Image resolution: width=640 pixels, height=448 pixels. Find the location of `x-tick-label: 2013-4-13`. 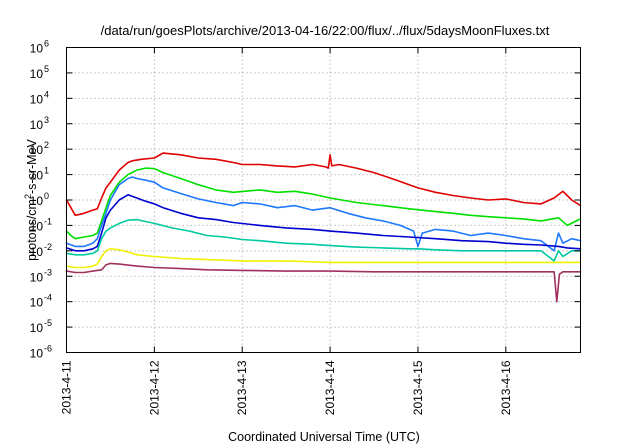

x-tick-label: 2013-4-13 is located at coordinates (242, 387).